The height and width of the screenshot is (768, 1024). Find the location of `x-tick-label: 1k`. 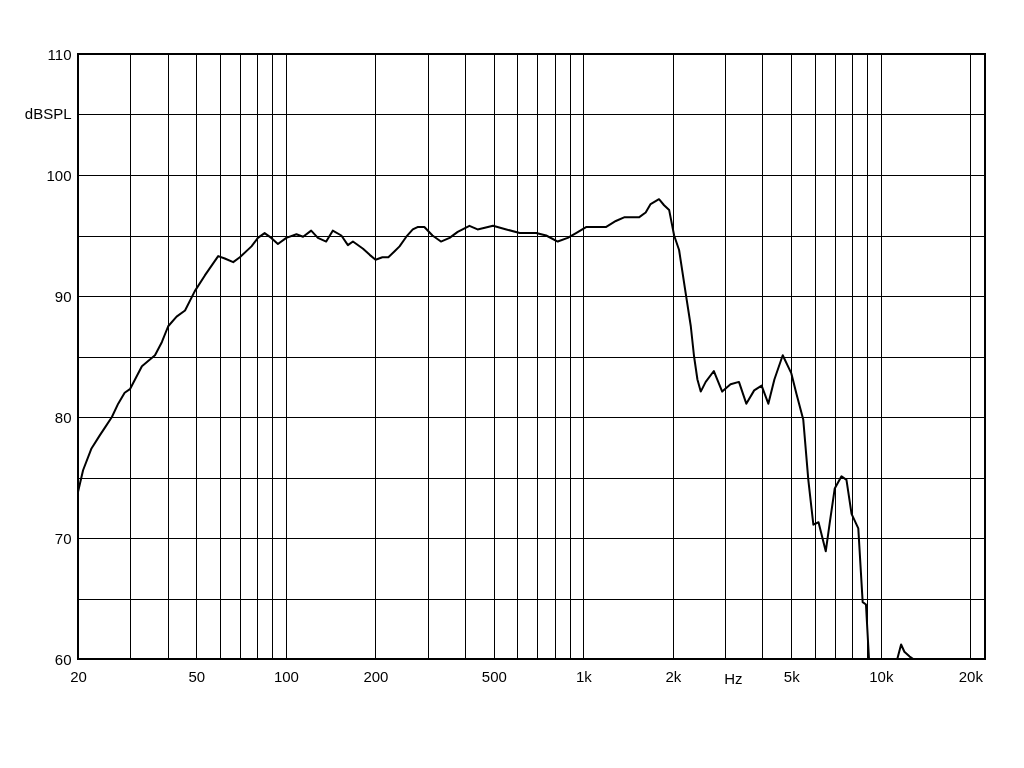

x-tick-label: 1k is located at coordinates (584, 676).